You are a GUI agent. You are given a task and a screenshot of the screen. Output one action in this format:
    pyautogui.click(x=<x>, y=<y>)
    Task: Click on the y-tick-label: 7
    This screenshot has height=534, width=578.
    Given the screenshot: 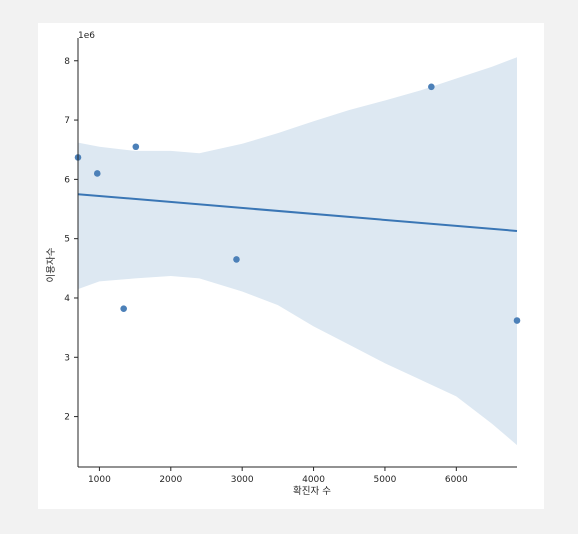 What is the action you would take?
    pyautogui.click(x=67, y=121)
    